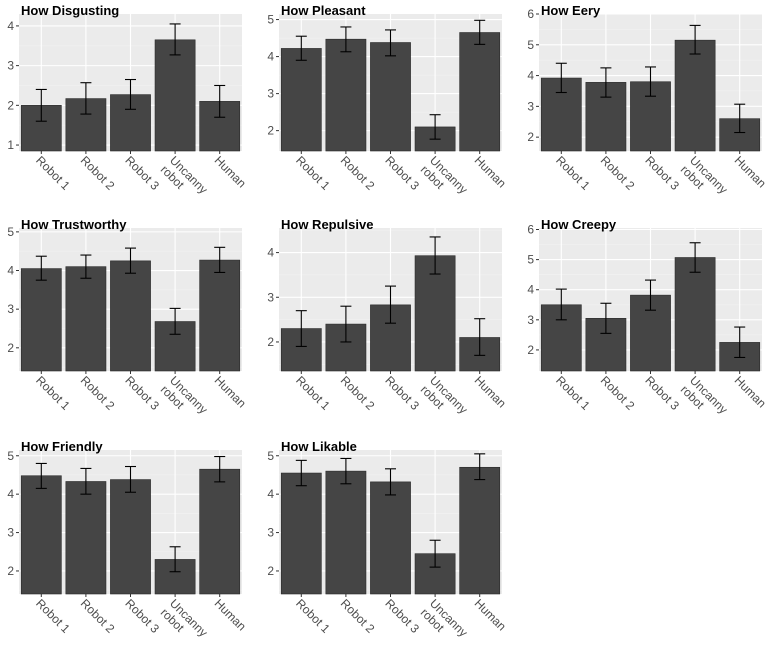  I want to click on panel-title: How Disgusting, so click(70, 10).